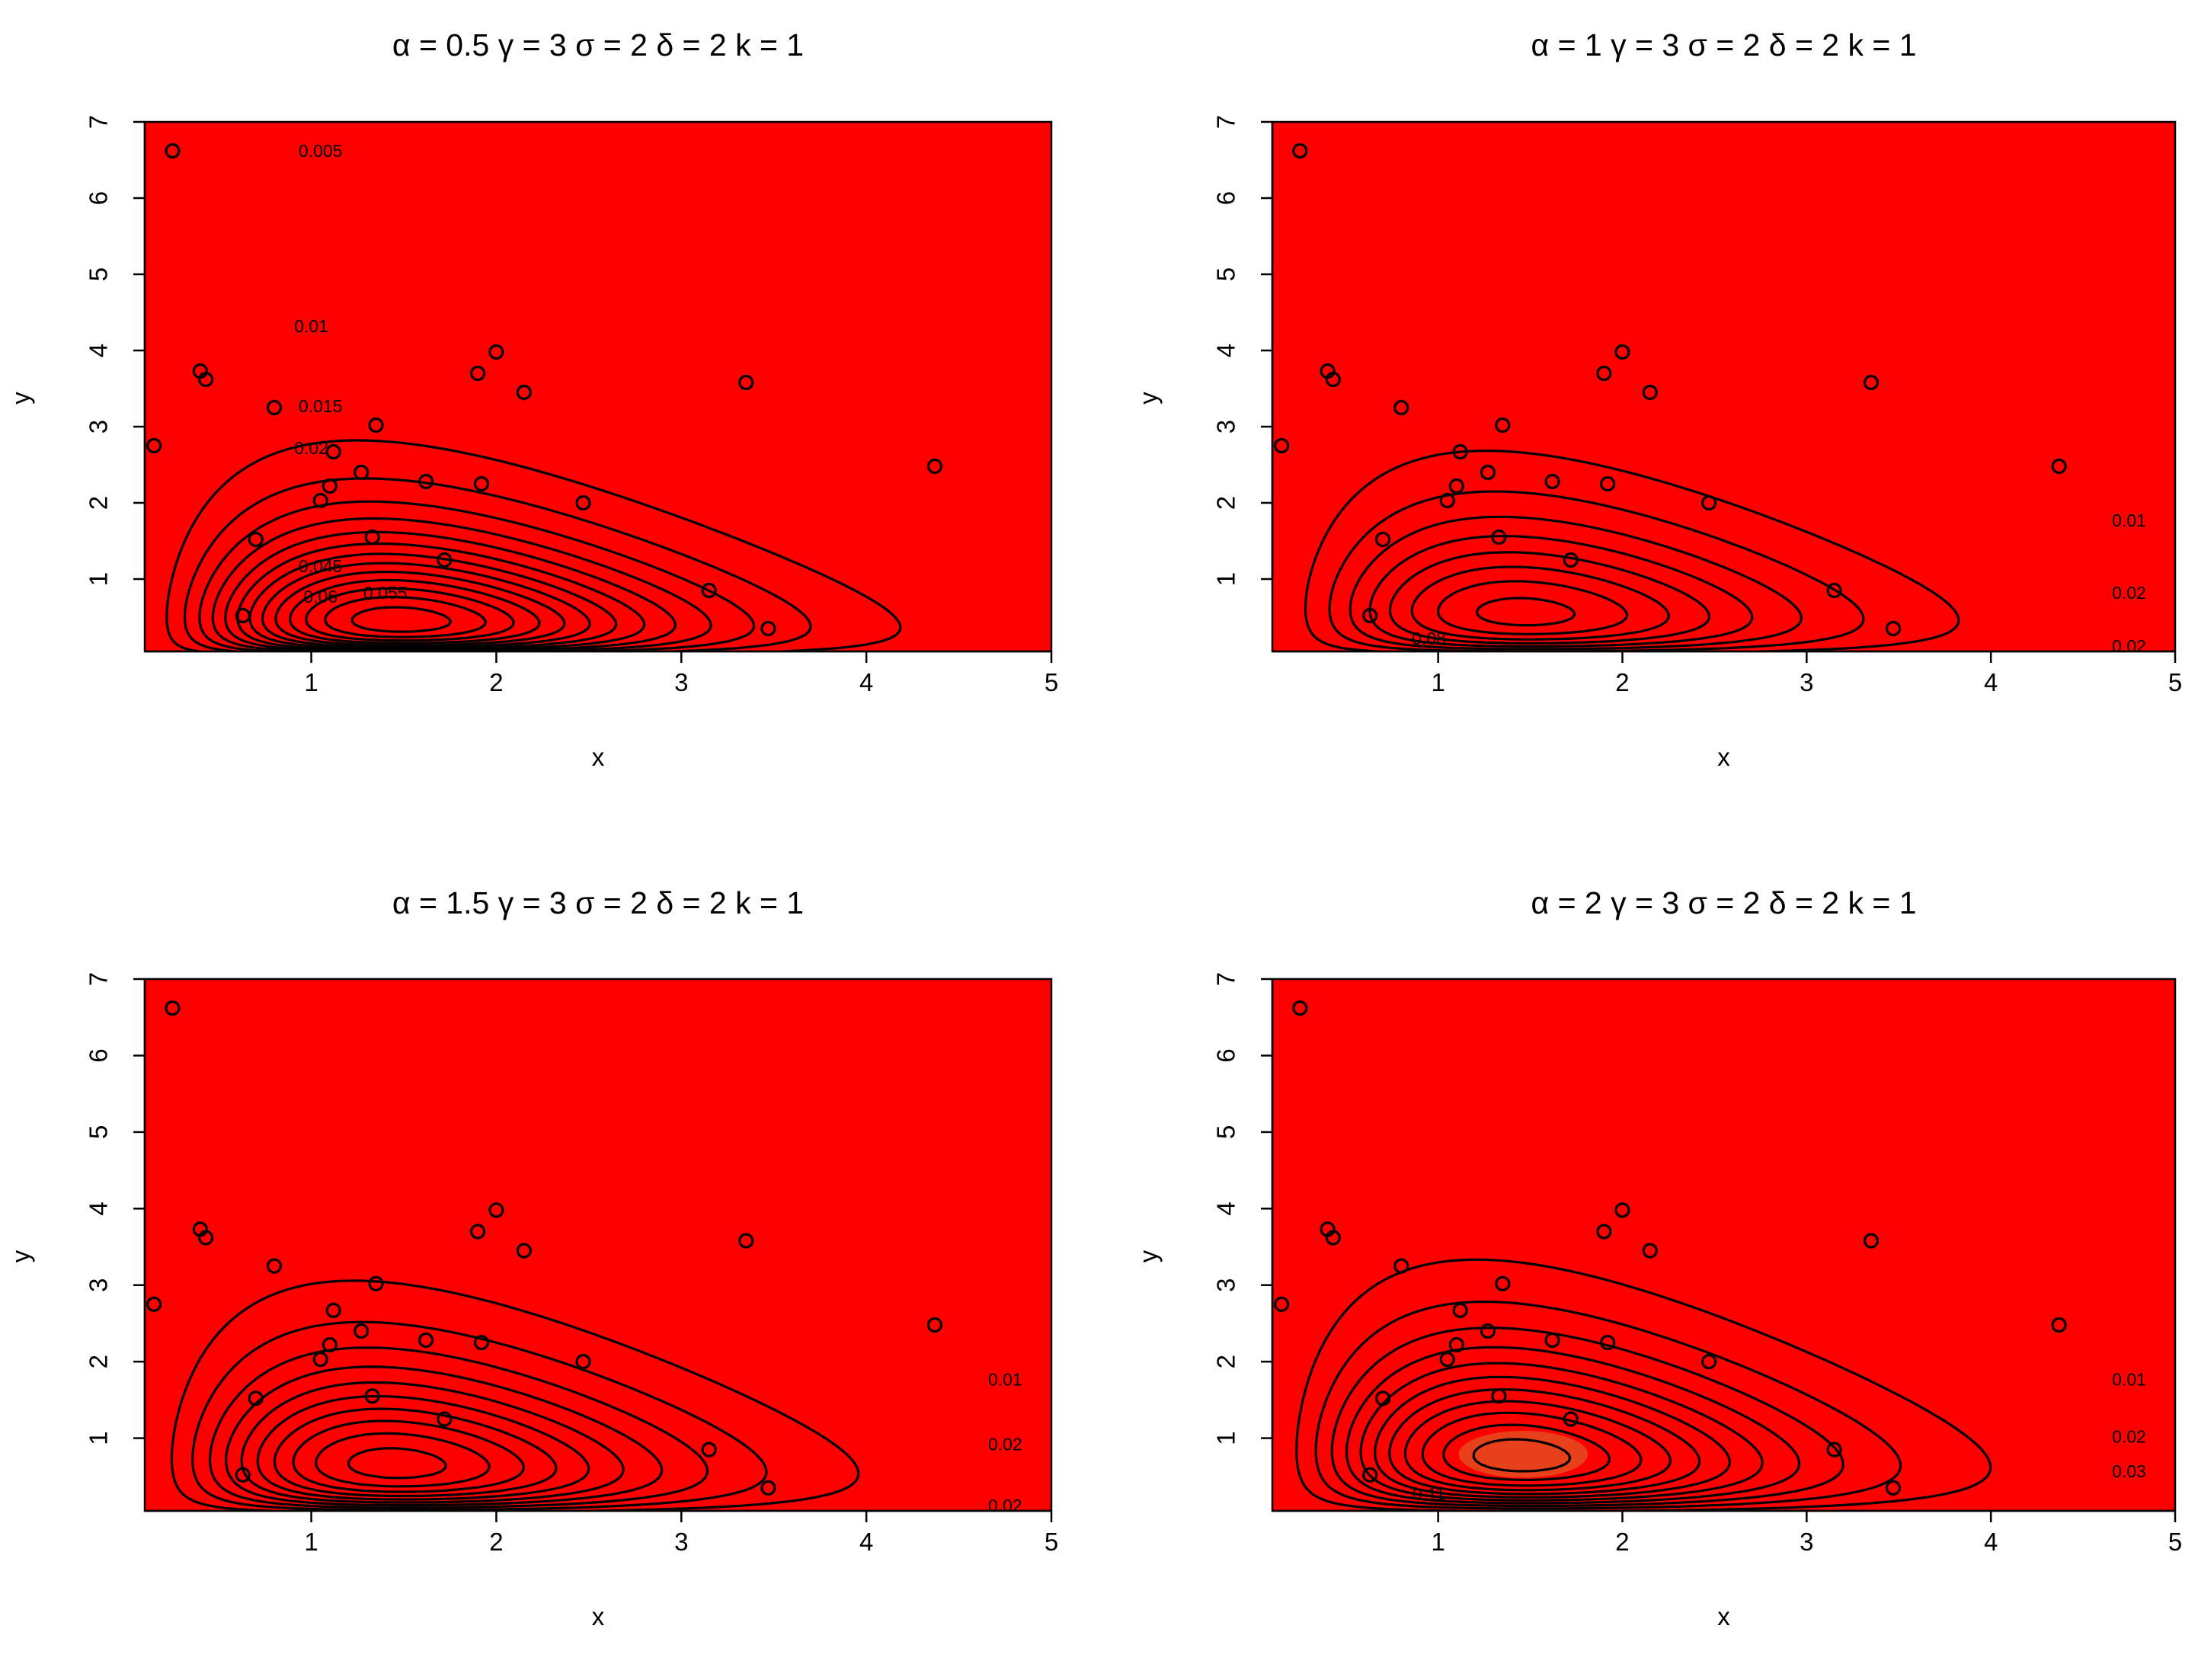  Describe the element at coordinates (1429, 1494) in the screenshot. I see `contour-label: 0.11` at that location.